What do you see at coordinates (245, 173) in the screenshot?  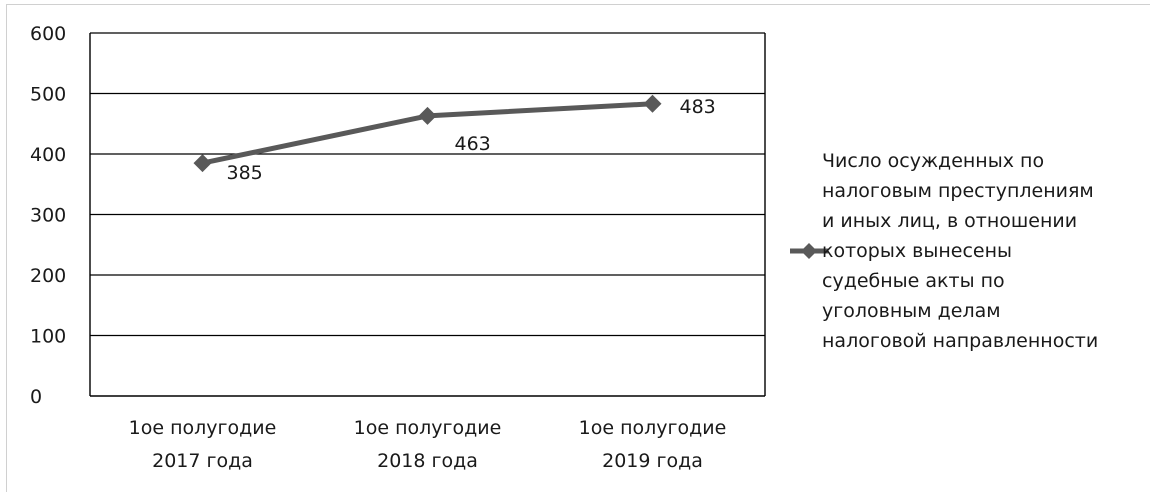 I see `data-label: 385` at bounding box center [245, 173].